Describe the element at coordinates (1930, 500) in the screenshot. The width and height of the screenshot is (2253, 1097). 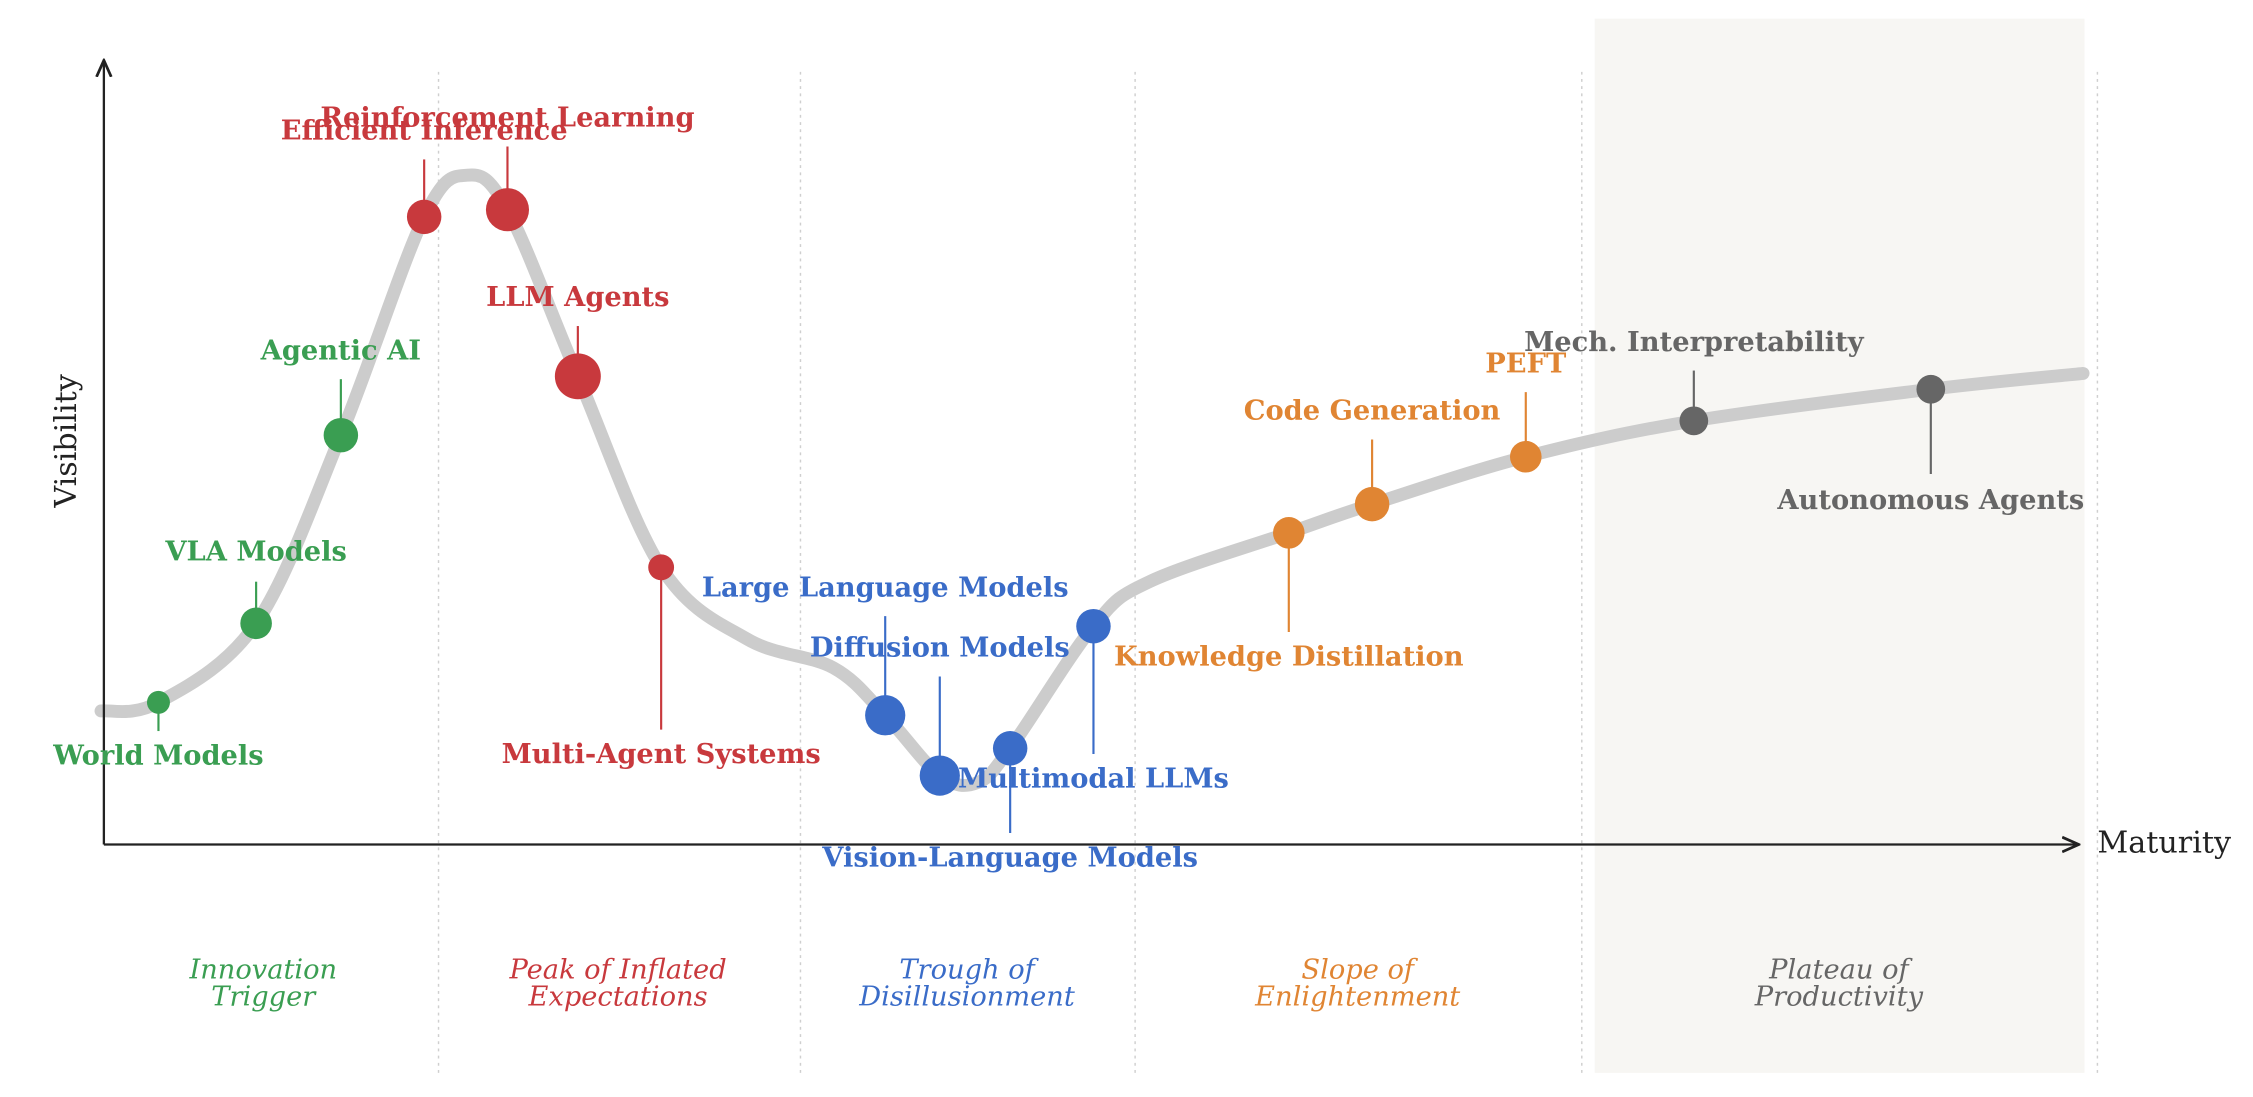
I see `technology-label: Autonomous Agents` at that location.